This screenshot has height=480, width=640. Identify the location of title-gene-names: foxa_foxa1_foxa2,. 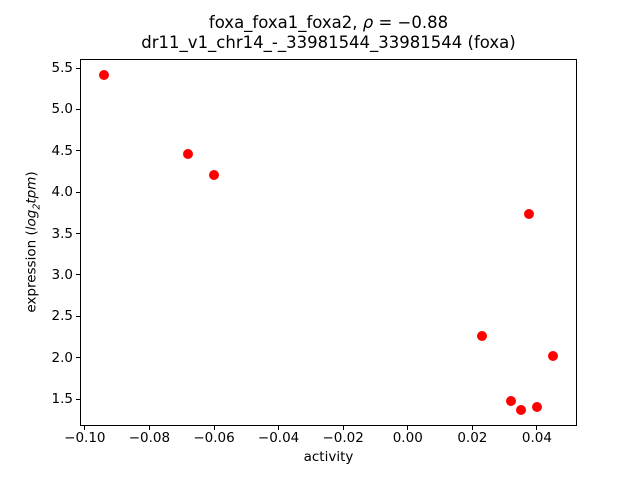
(285, 22).